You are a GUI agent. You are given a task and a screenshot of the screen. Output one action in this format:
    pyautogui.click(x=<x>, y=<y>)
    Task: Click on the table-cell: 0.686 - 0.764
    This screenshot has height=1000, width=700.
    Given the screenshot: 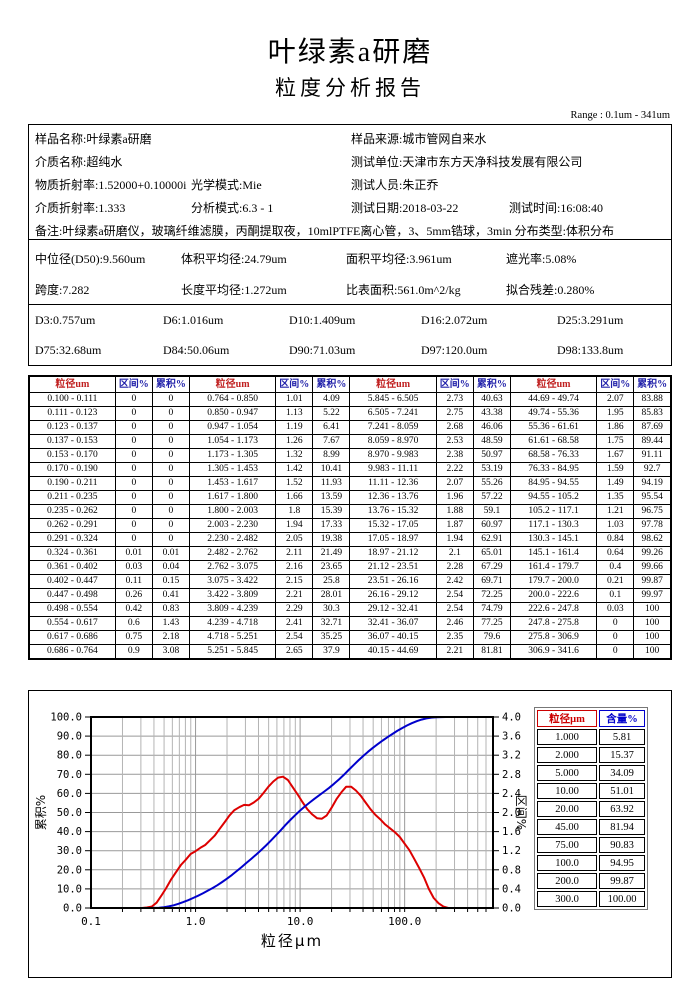 What is the action you would take?
    pyautogui.click(x=72, y=651)
    